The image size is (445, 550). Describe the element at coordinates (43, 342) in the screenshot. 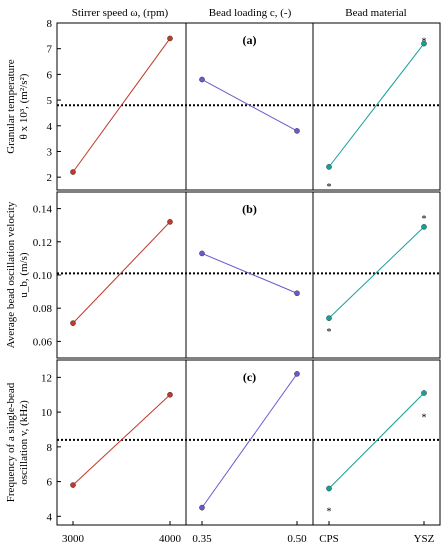

I see `y-tick-label: 0.06` at that location.